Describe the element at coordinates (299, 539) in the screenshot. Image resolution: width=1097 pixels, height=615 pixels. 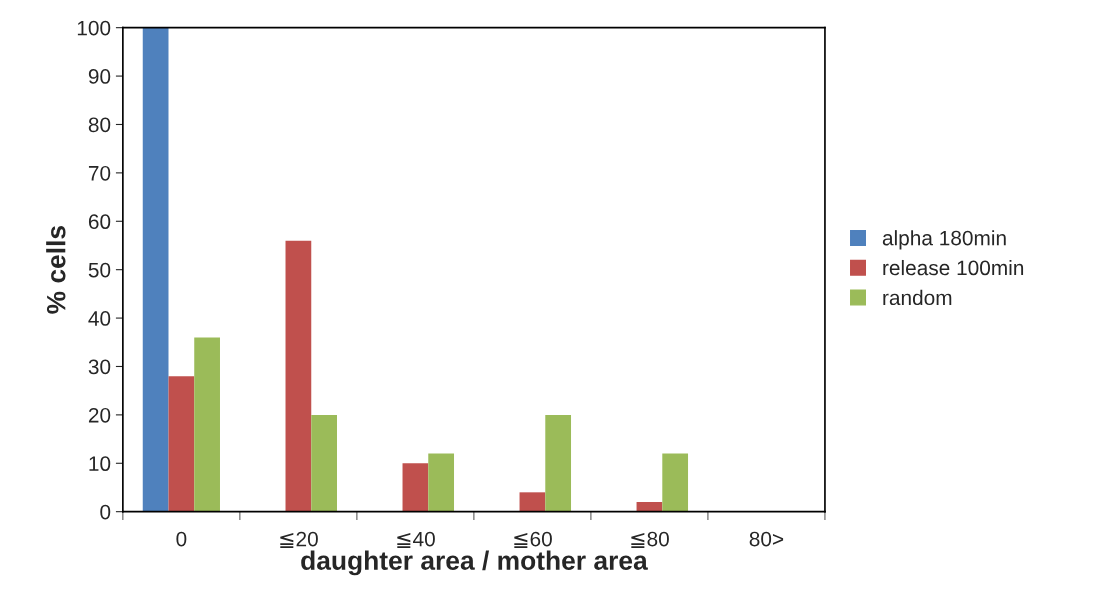
I see `x-tick-label: ≦20` at that location.